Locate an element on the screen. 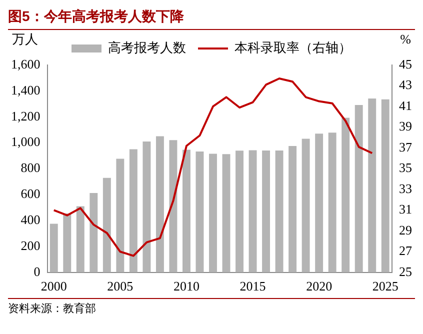 This screenshot has width=423, height=334. x-tick-label: 2005 is located at coordinates (120, 286).